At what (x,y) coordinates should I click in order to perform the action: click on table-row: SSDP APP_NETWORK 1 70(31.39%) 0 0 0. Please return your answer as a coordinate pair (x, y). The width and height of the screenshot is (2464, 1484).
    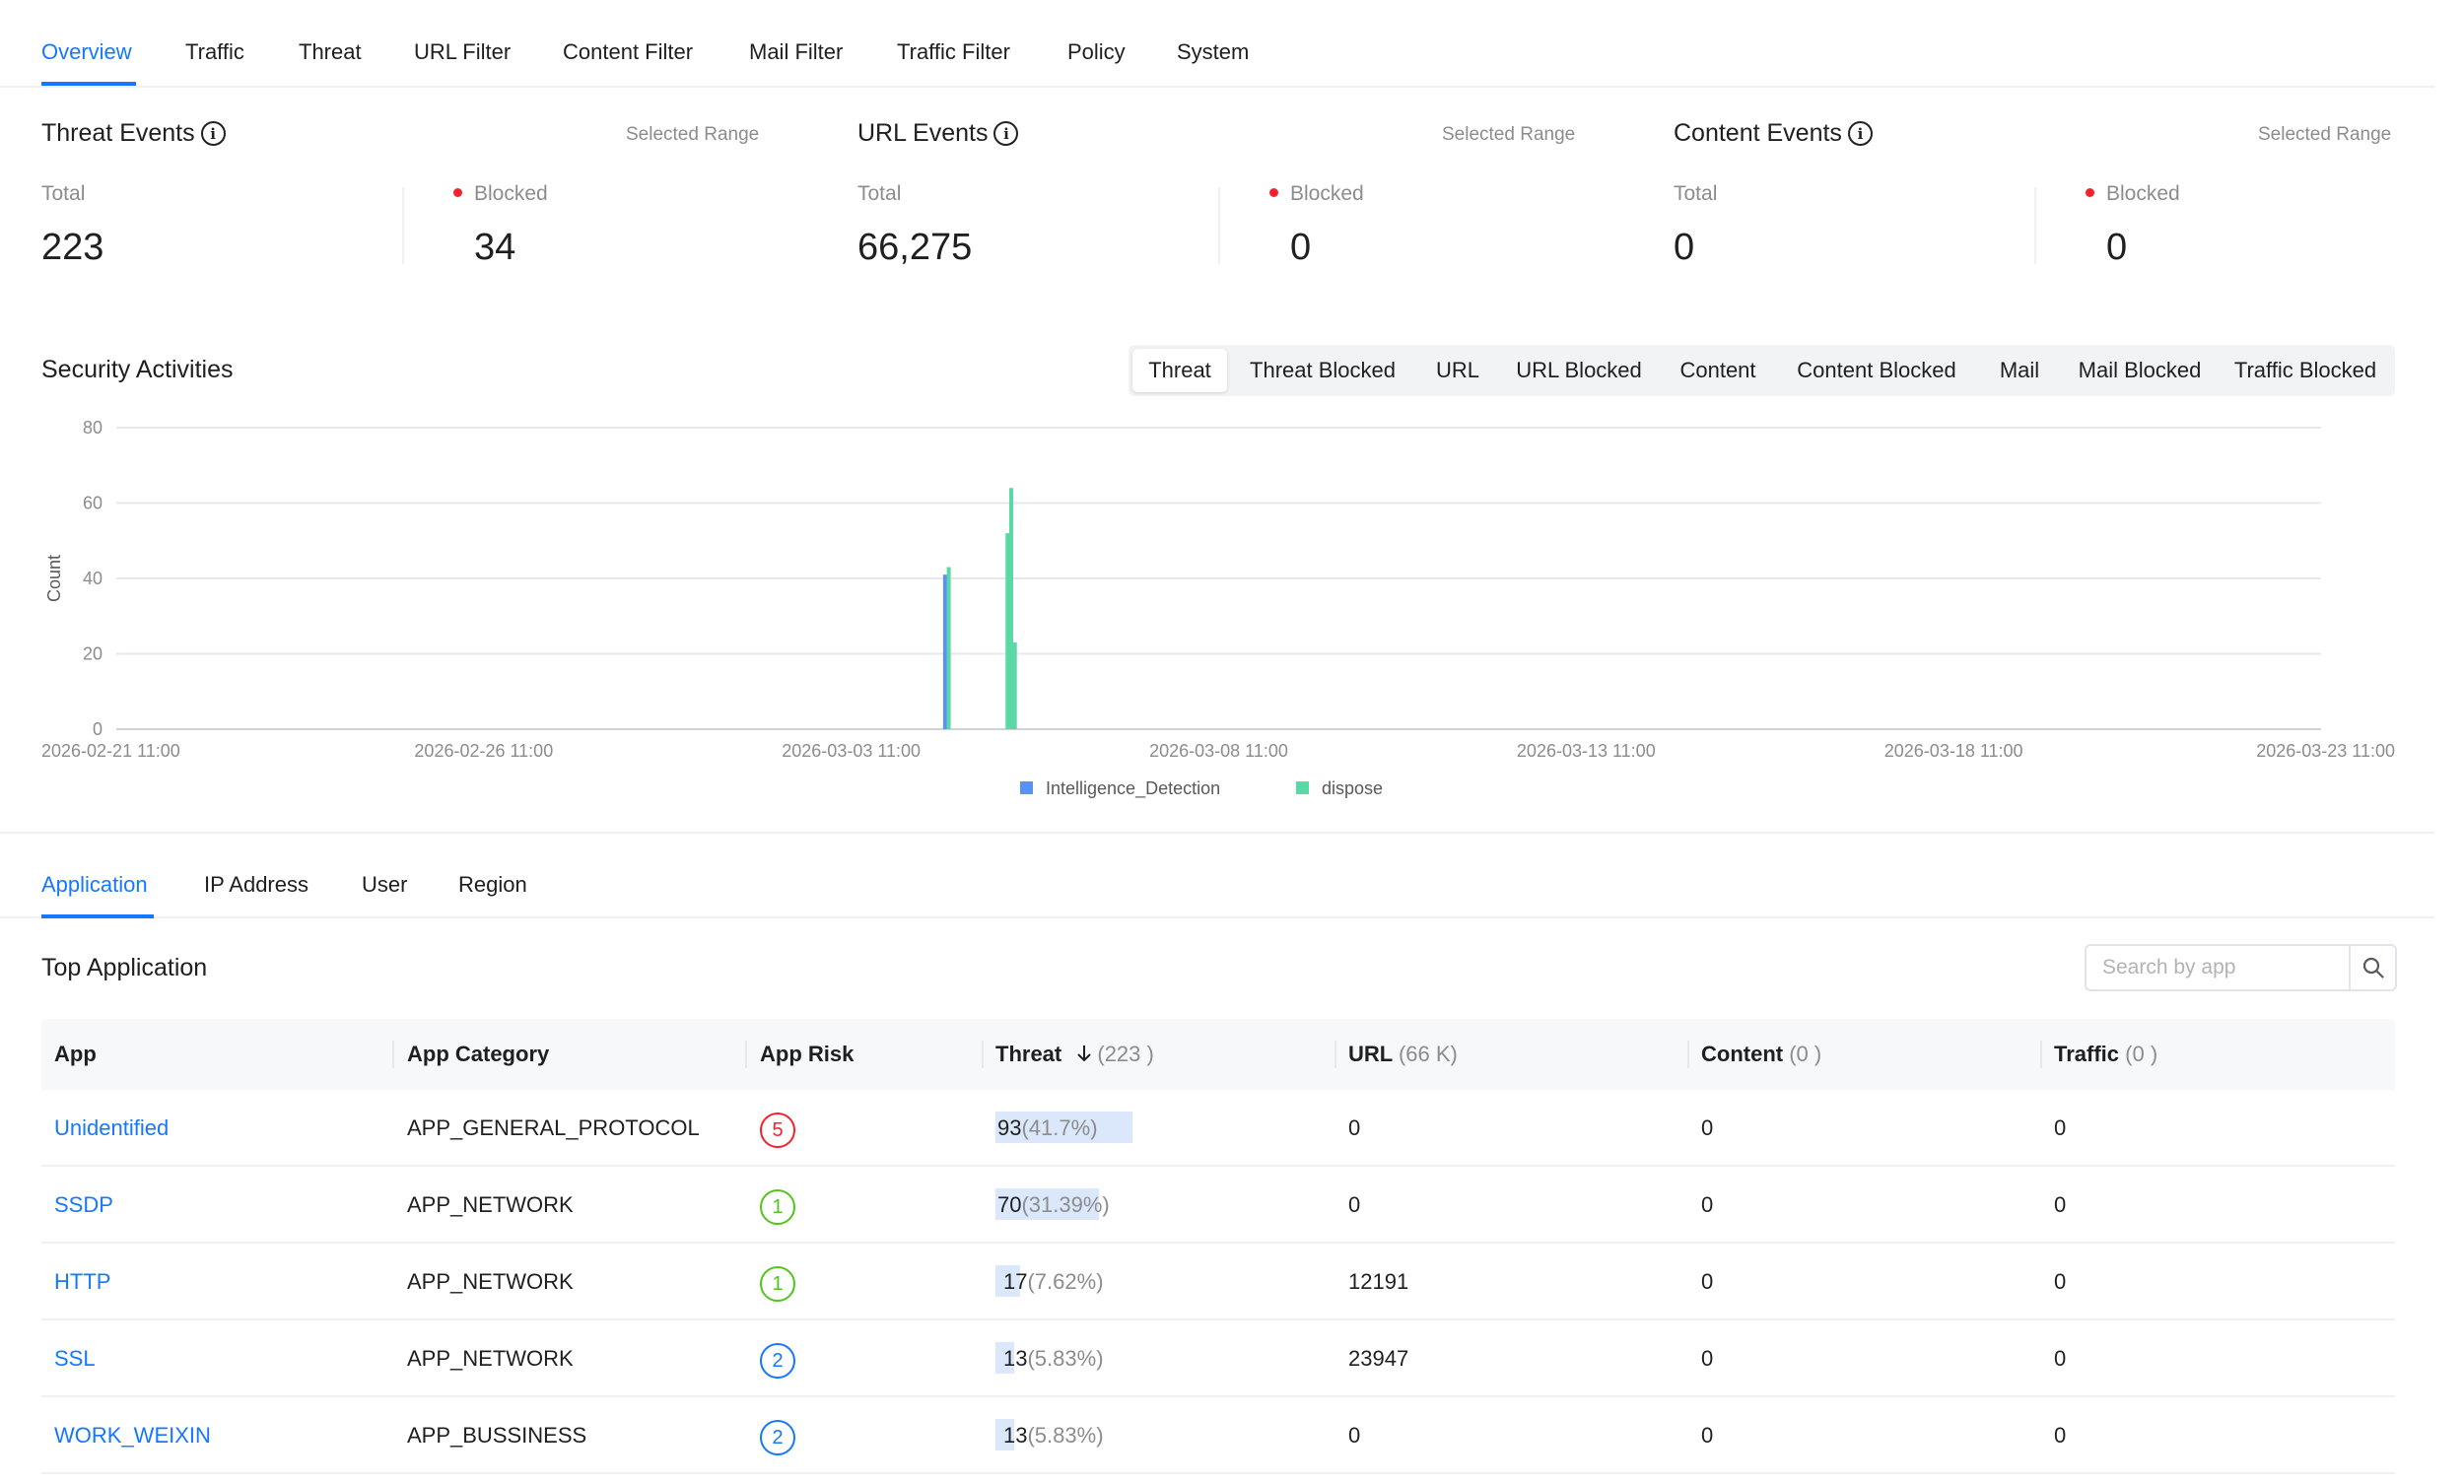
    Looking at the image, I should click on (1218, 1205).